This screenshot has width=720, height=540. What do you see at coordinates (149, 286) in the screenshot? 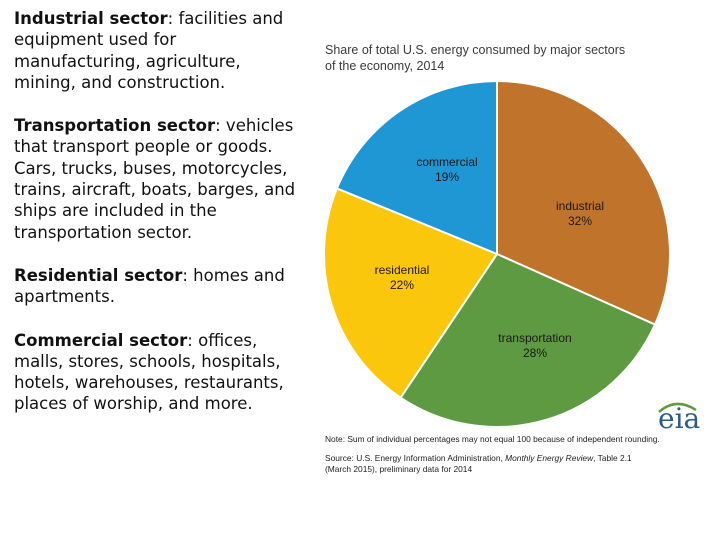
I see `definition-text: : homes and apartments.` at bounding box center [149, 286].